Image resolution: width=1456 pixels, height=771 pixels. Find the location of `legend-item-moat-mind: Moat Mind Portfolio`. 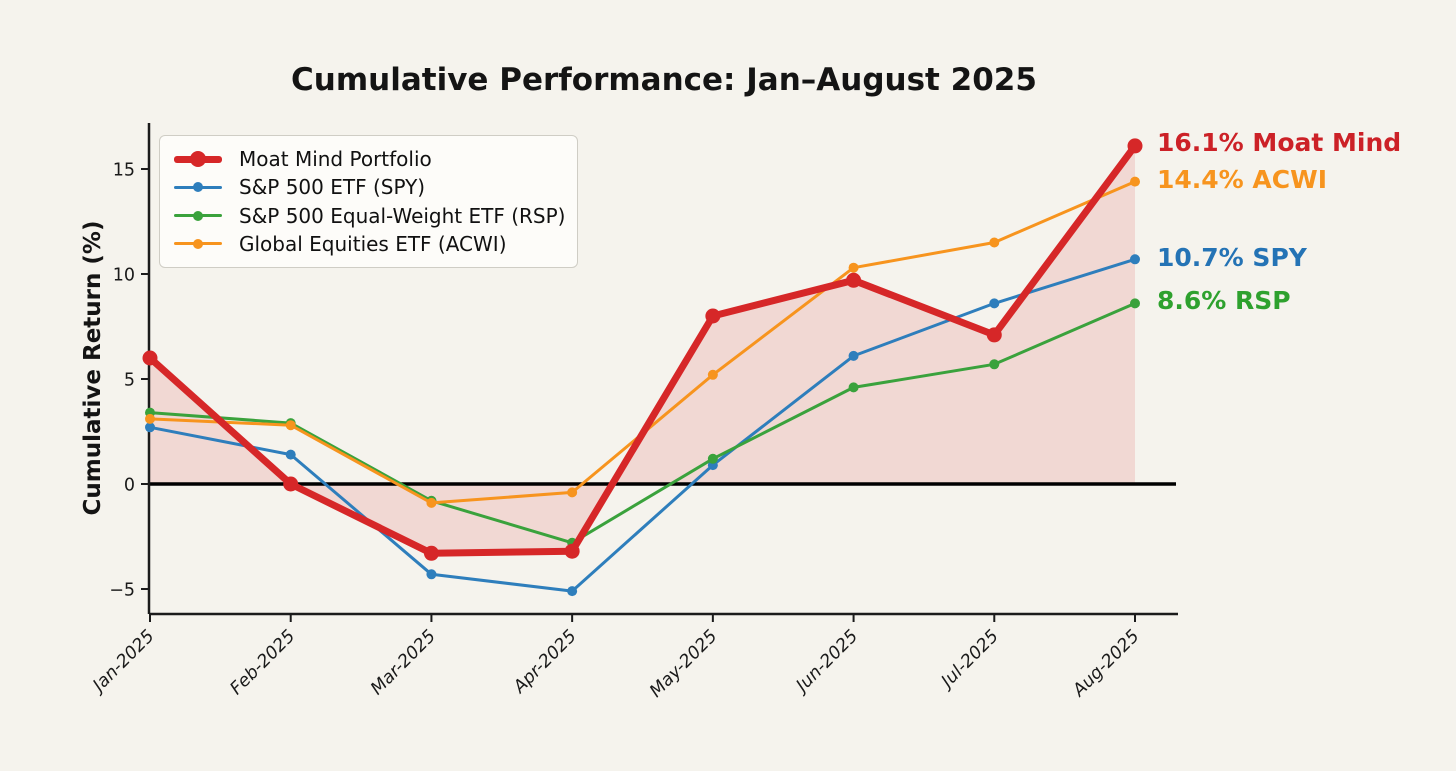

legend-item-moat-mind: Moat Mind Portfolio is located at coordinates (368, 159).